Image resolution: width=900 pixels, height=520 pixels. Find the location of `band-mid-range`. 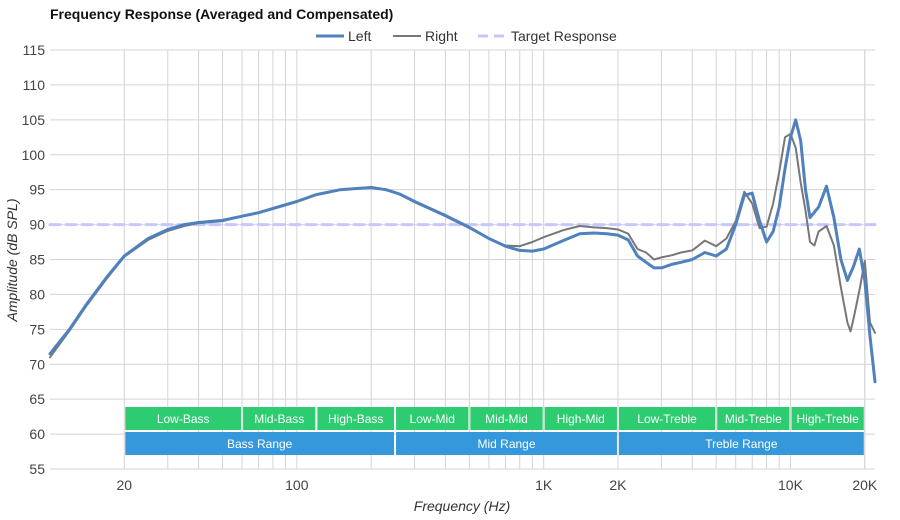

band-mid-range is located at coordinates (506, 443).